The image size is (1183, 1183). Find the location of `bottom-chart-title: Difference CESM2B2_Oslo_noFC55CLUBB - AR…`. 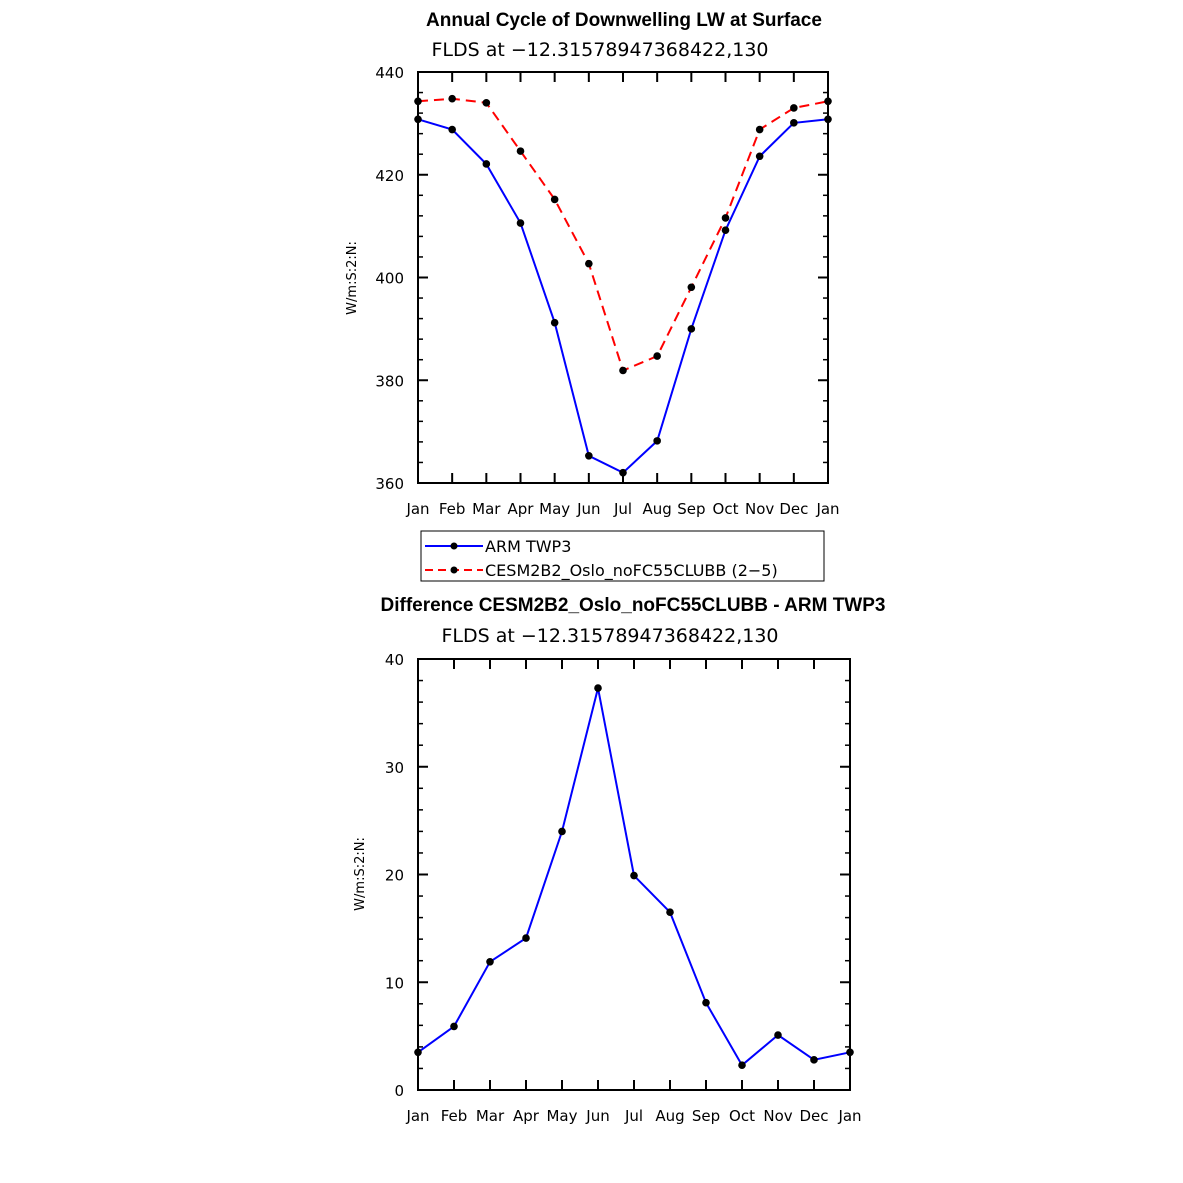

bottom-chart-title: Difference CESM2B2_Oslo_noFC55CLUBB - AR… is located at coordinates (633, 605).